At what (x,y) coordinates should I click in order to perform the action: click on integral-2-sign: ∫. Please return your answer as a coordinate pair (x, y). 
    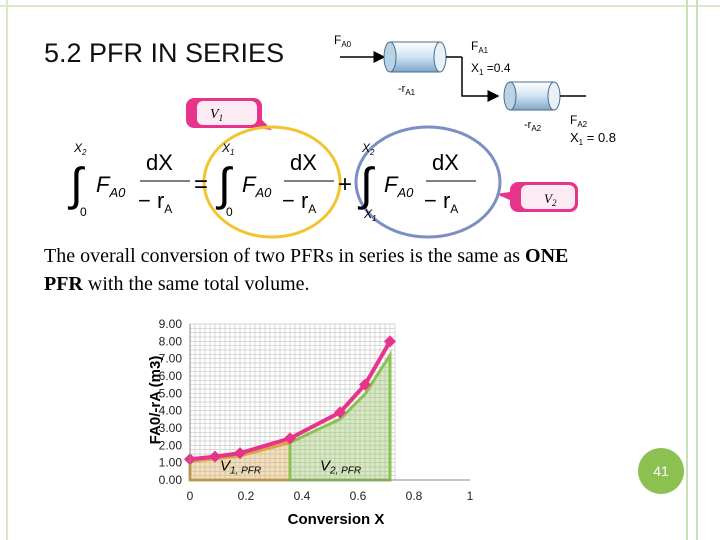
    Looking at the image, I should click on (224, 184).